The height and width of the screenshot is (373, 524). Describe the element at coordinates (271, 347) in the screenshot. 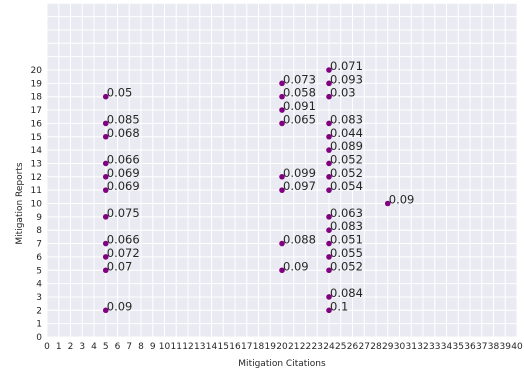

I see `x-tick-label: 19` at that location.